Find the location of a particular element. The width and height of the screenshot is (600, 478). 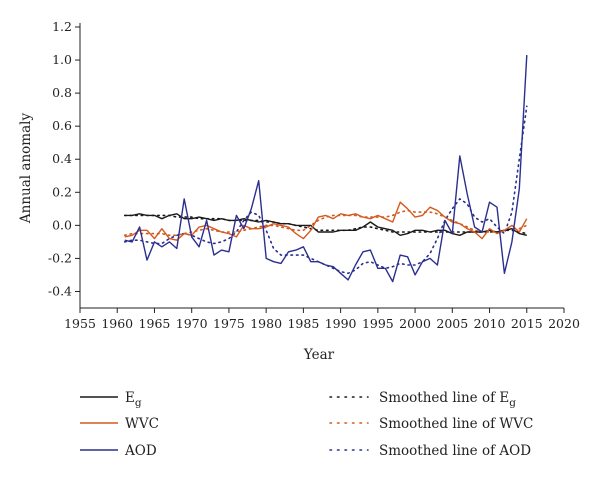

series-line-eg is located at coordinates (325, 225).